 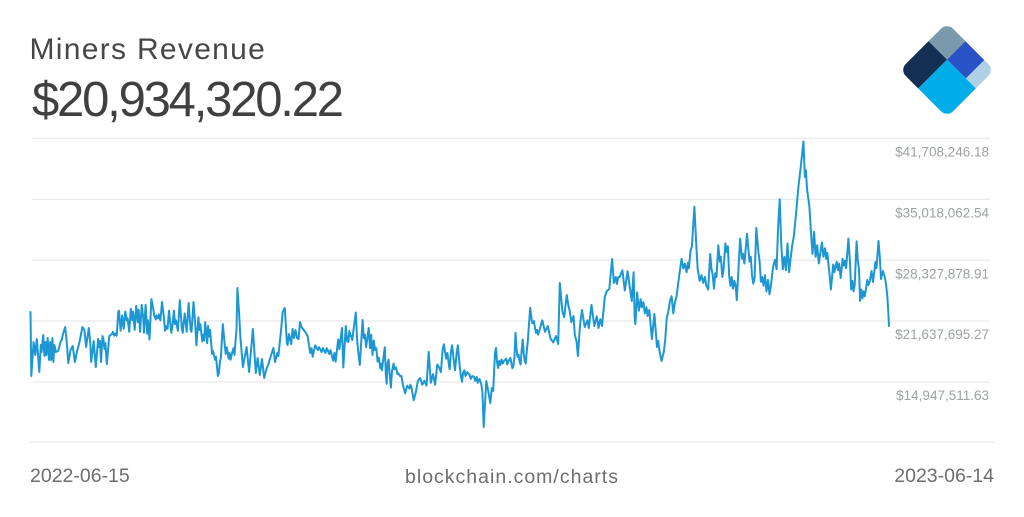 What do you see at coordinates (148, 49) in the screenshot?
I see `svg-text: Miners Revenue` at bounding box center [148, 49].